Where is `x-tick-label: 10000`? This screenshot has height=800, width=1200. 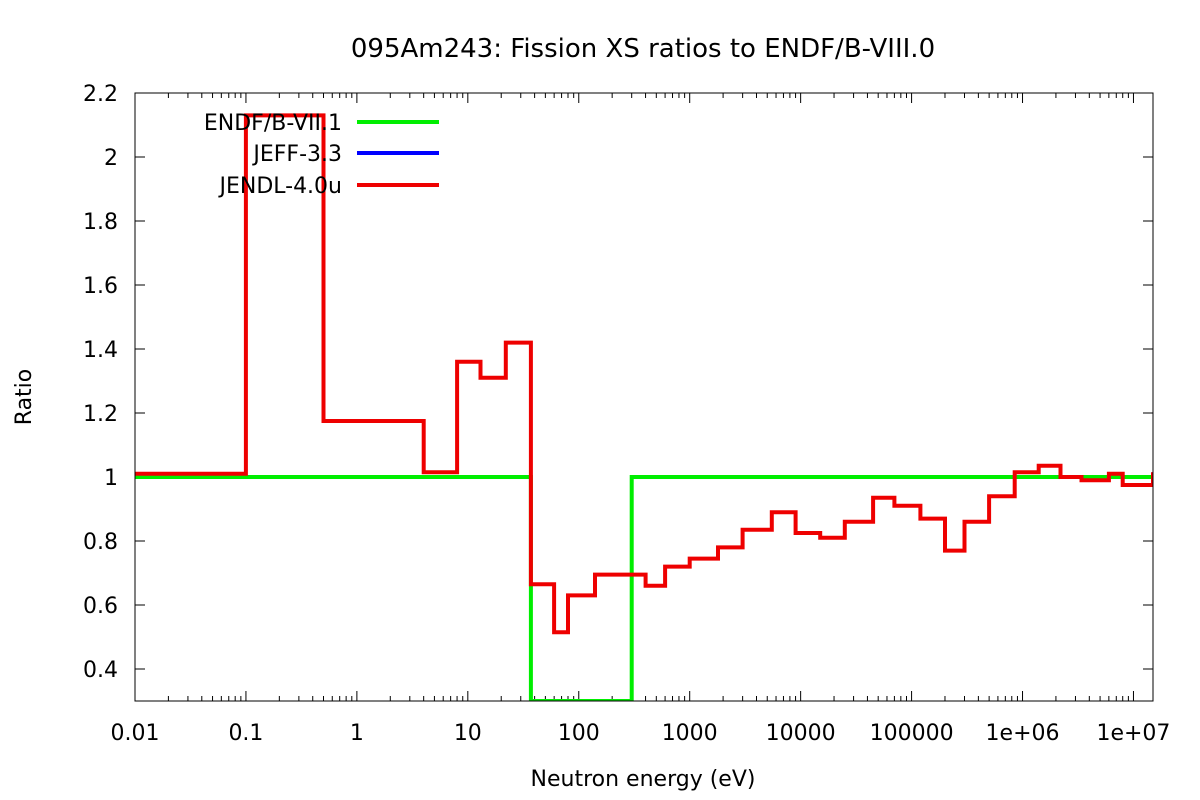
x-tick-label: 10000 is located at coordinates (801, 733).